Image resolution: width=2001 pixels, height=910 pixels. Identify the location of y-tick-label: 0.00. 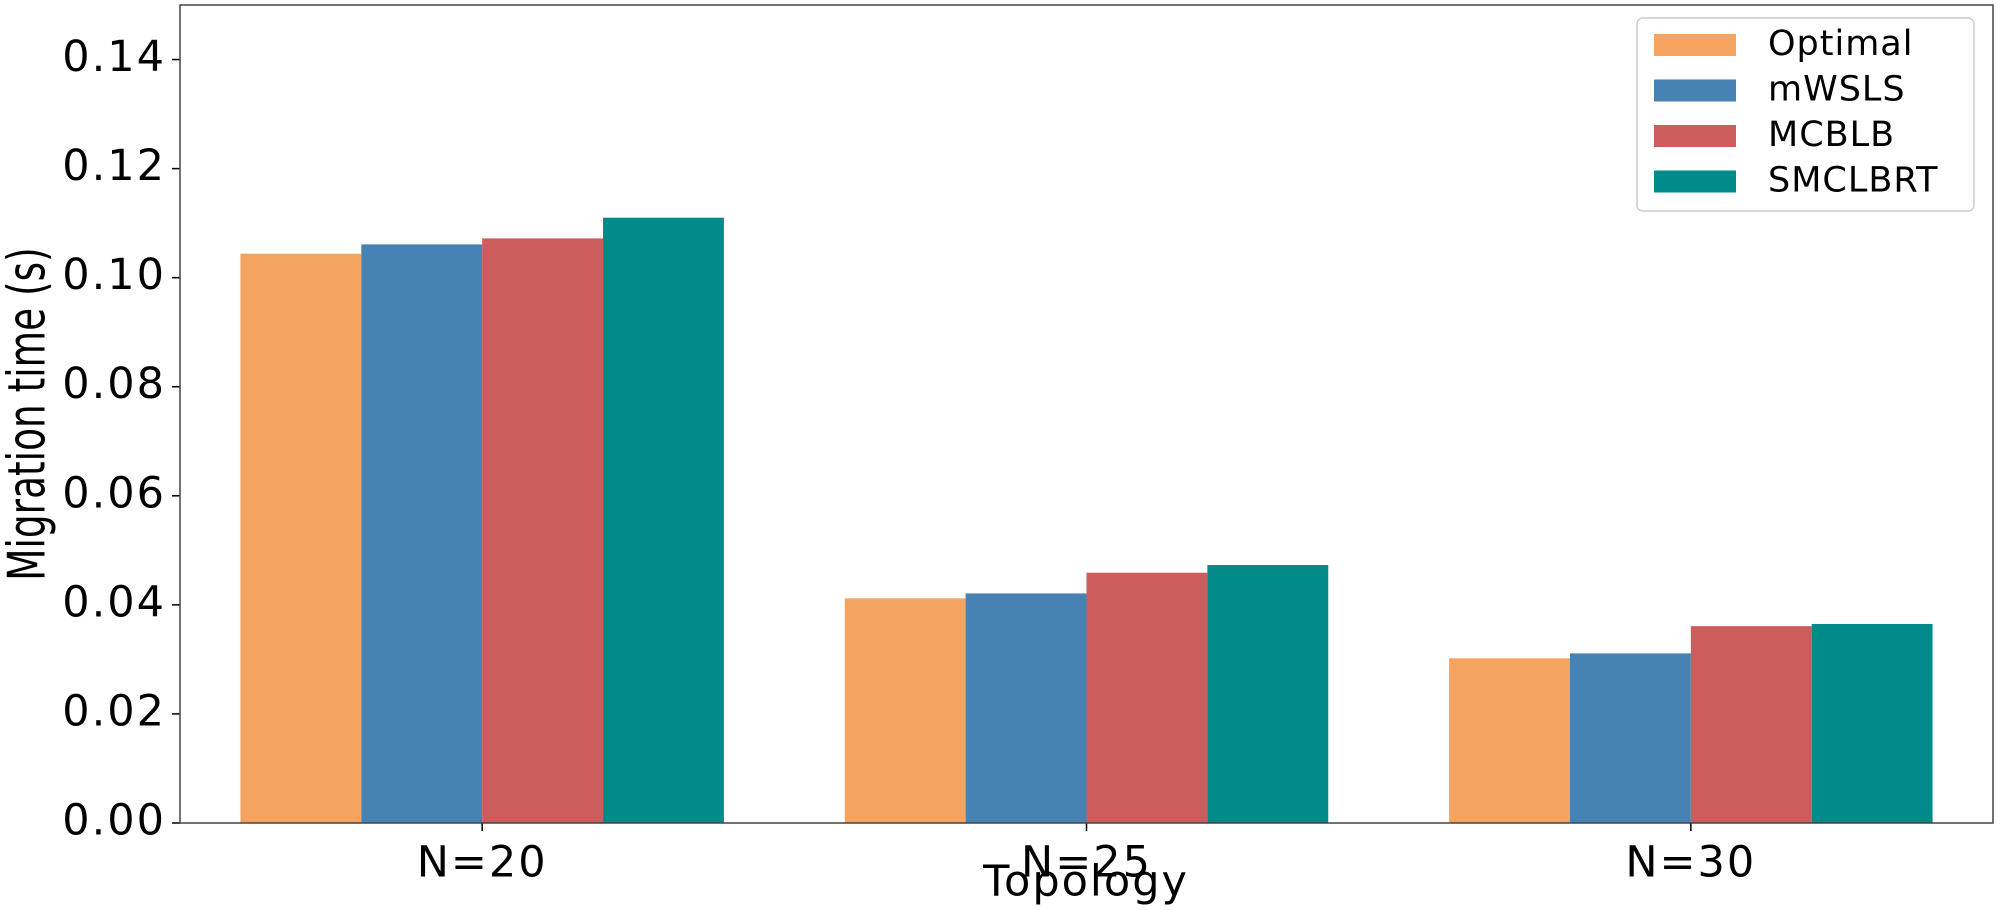
(114, 821).